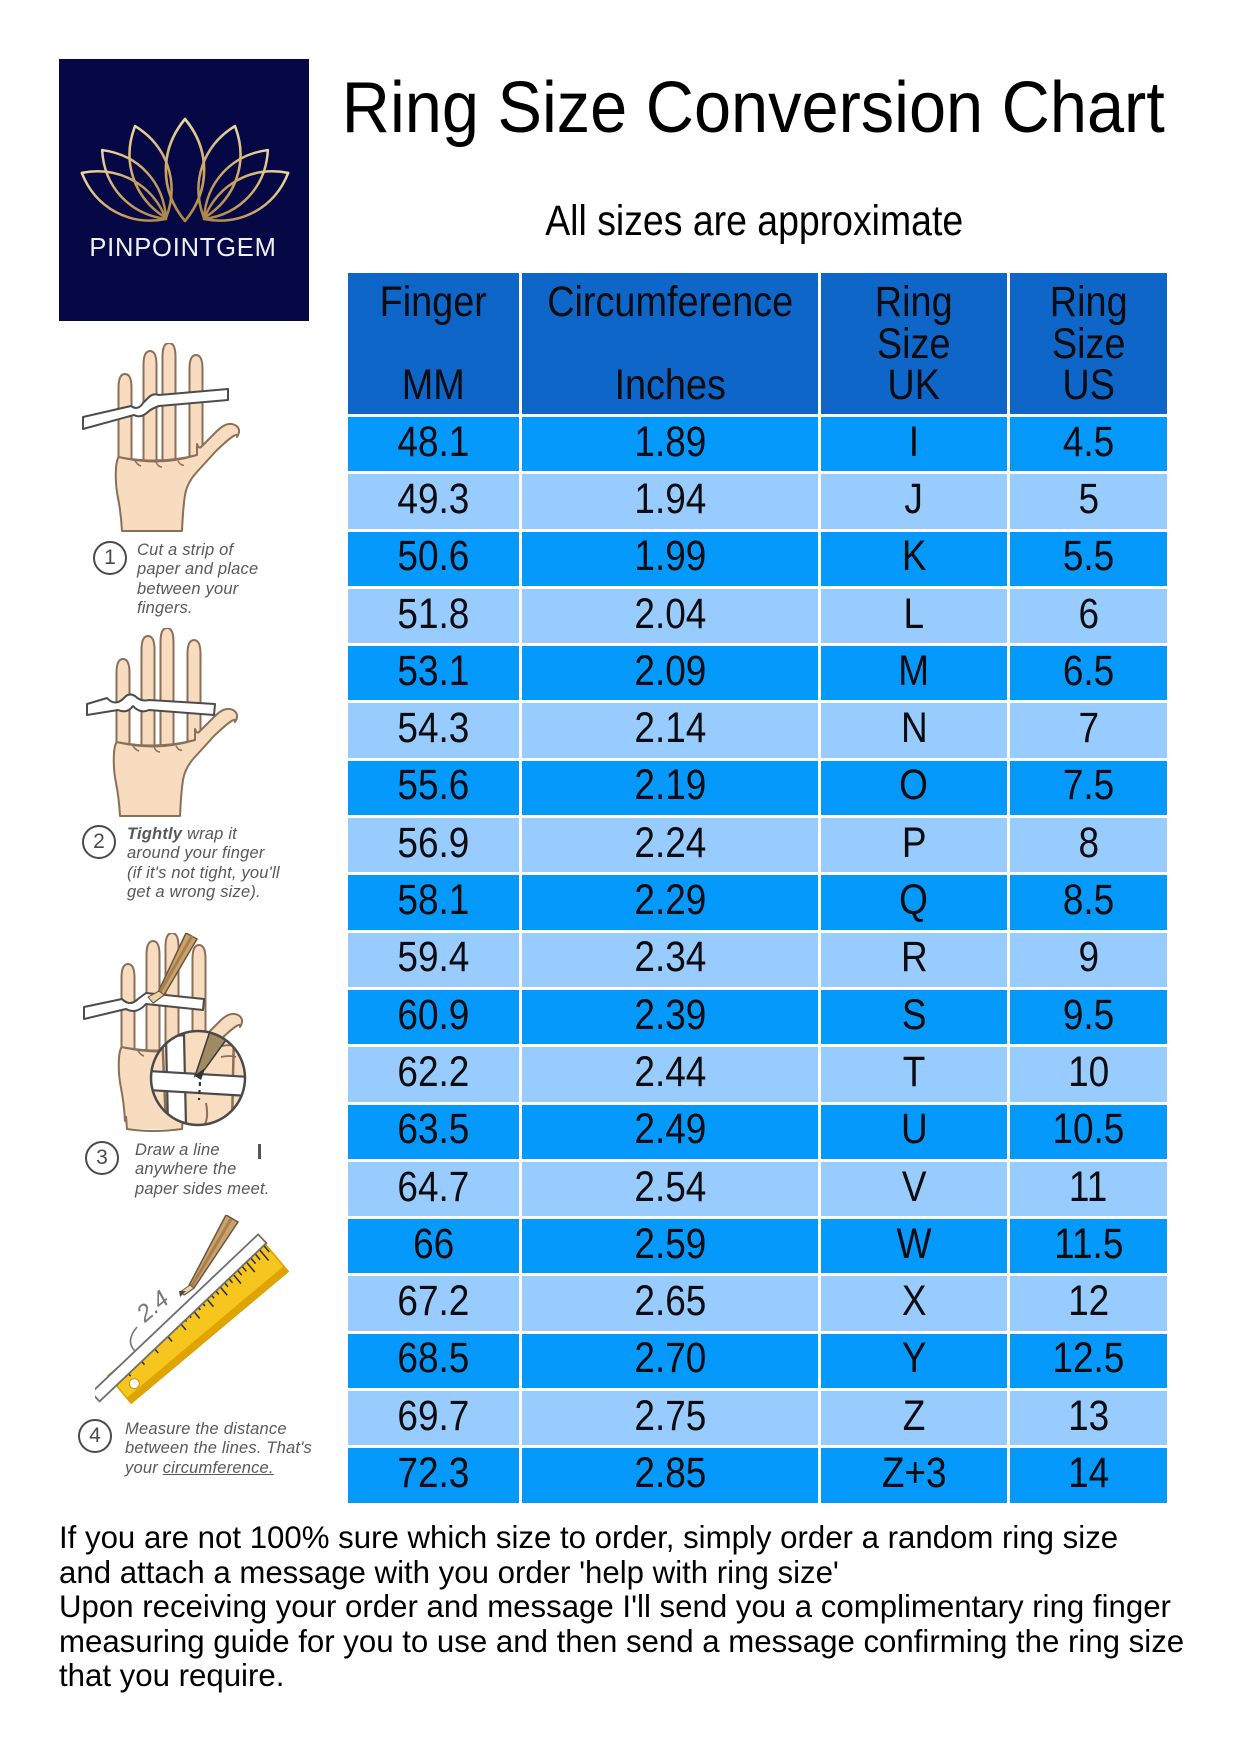 This screenshot has height=1754, width=1239. Describe the element at coordinates (182, 248) in the screenshot. I see `svg-text: PINPOINTGEM` at that location.